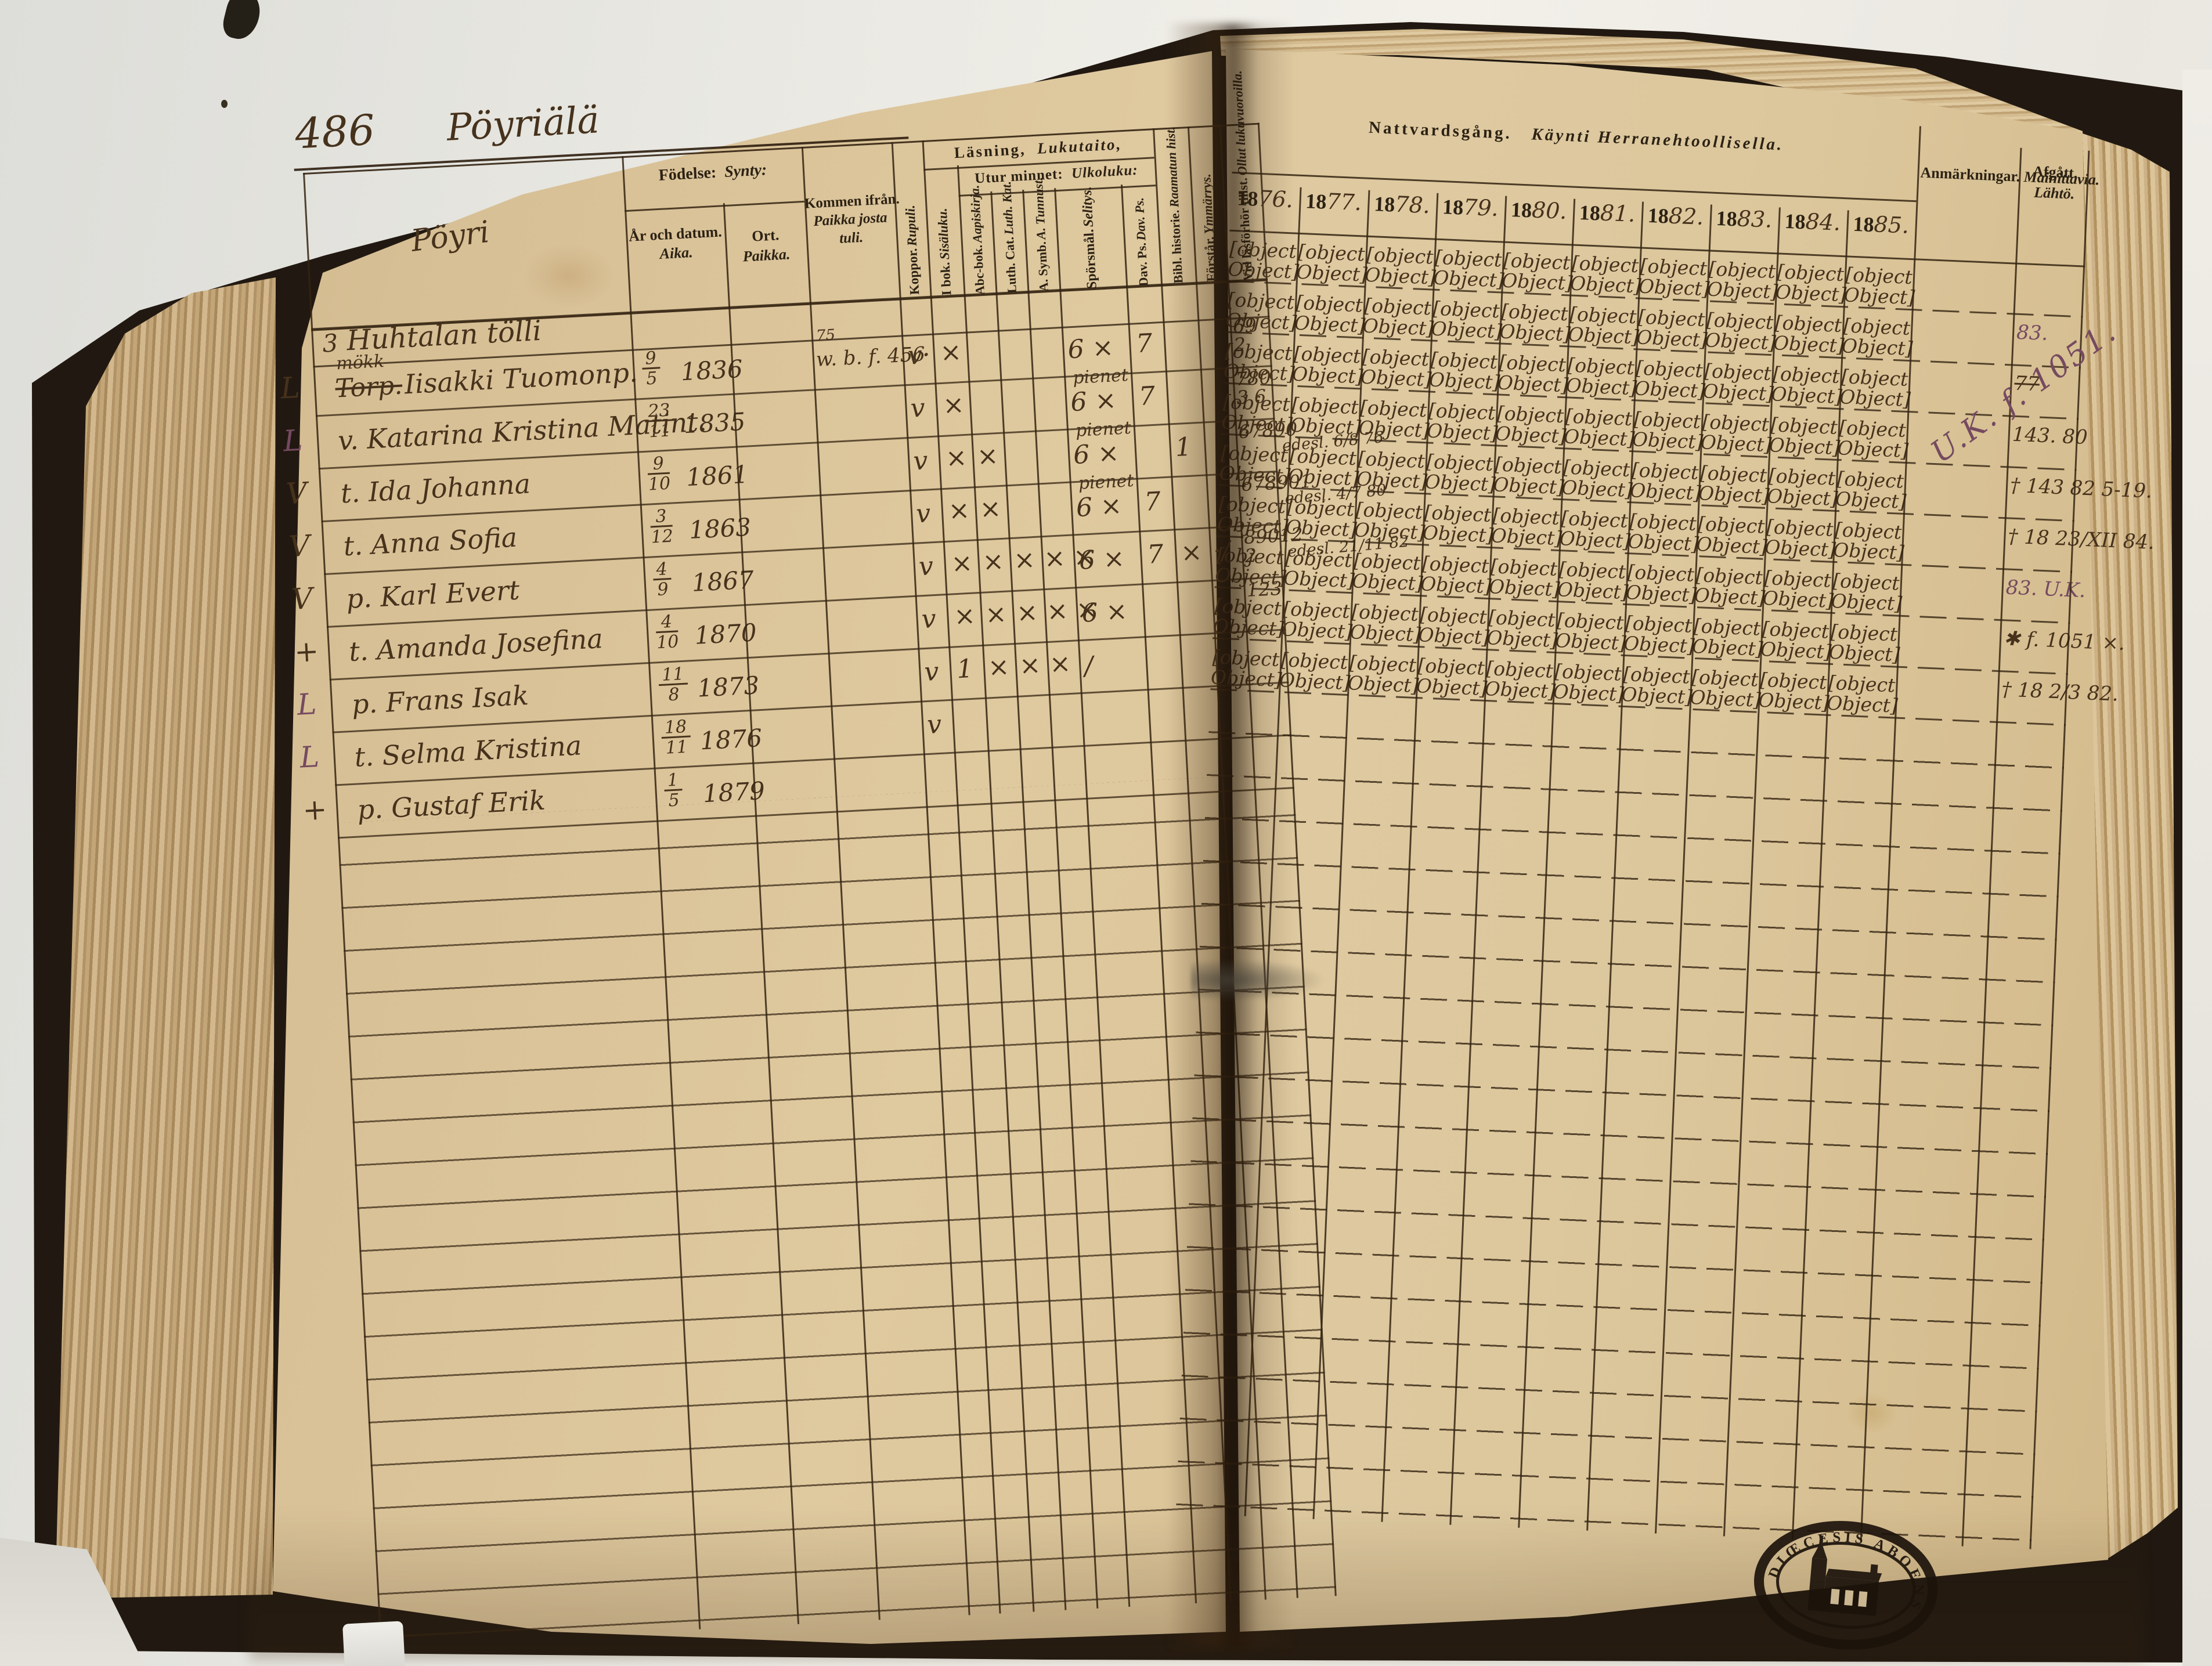  What do you see at coordinates (297, 493) in the screenshot?
I see `margin-mark: V` at bounding box center [297, 493].